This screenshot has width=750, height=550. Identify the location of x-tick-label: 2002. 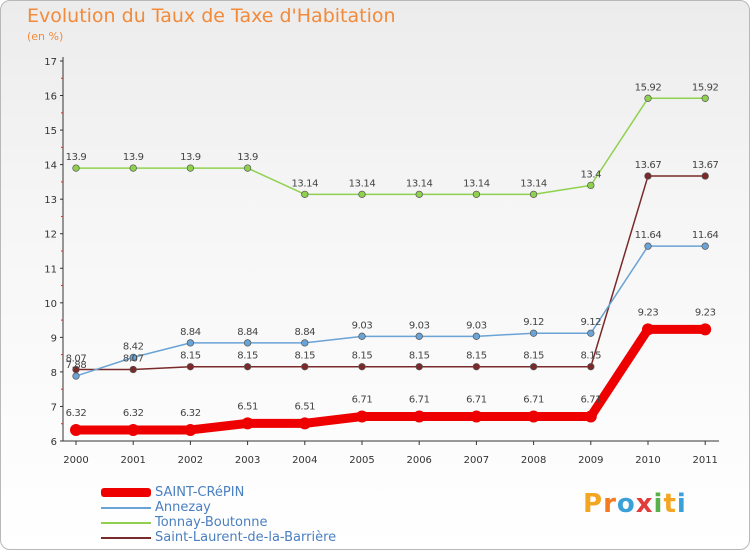
(190, 460).